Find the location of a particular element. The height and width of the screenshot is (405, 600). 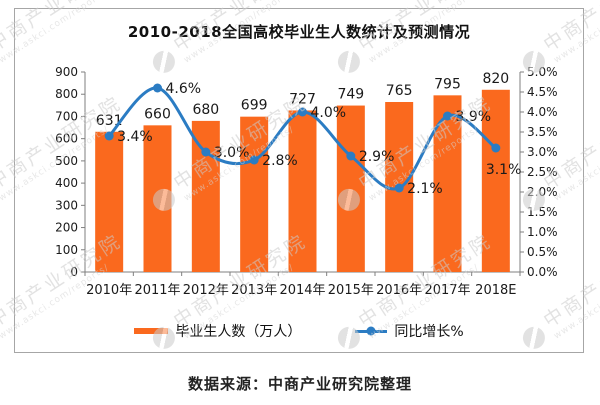

legend-item-graduates: 毕业生人数（万人） is located at coordinates (217, 331).